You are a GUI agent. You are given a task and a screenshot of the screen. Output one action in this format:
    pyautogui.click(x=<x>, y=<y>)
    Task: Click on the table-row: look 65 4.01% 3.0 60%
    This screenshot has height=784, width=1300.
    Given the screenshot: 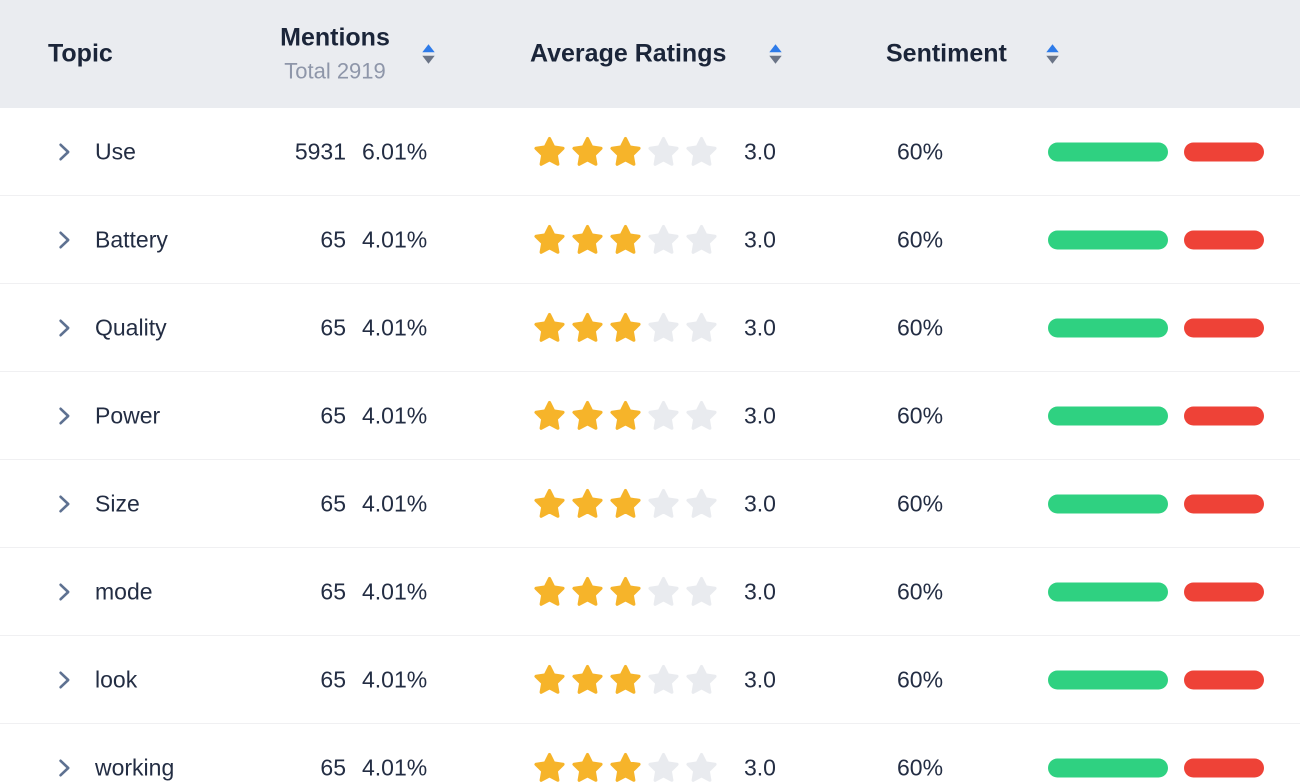 What is the action you would take?
    pyautogui.click(x=650, y=680)
    